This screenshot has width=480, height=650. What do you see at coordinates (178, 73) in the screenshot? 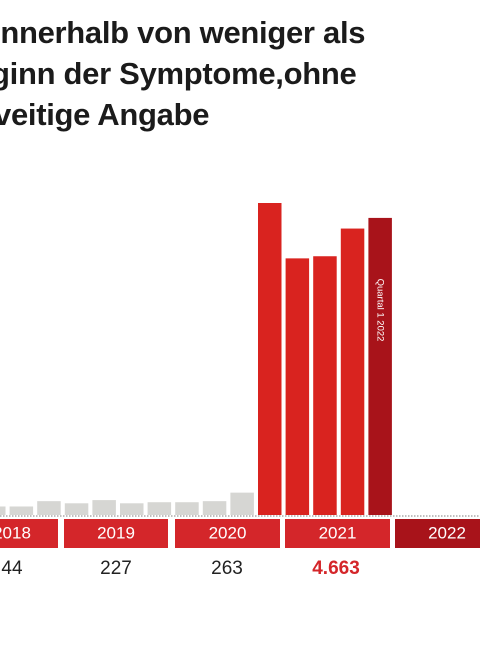
I see `title-line-2: ginn der Symptome,ohne` at bounding box center [178, 73].